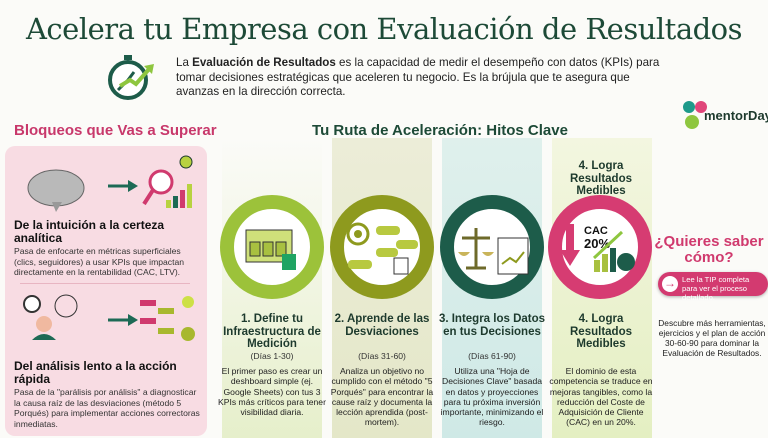  What do you see at coordinates (382, 356) in the screenshot?
I see `step-2-days: (Días 31-60)` at bounding box center [382, 356].